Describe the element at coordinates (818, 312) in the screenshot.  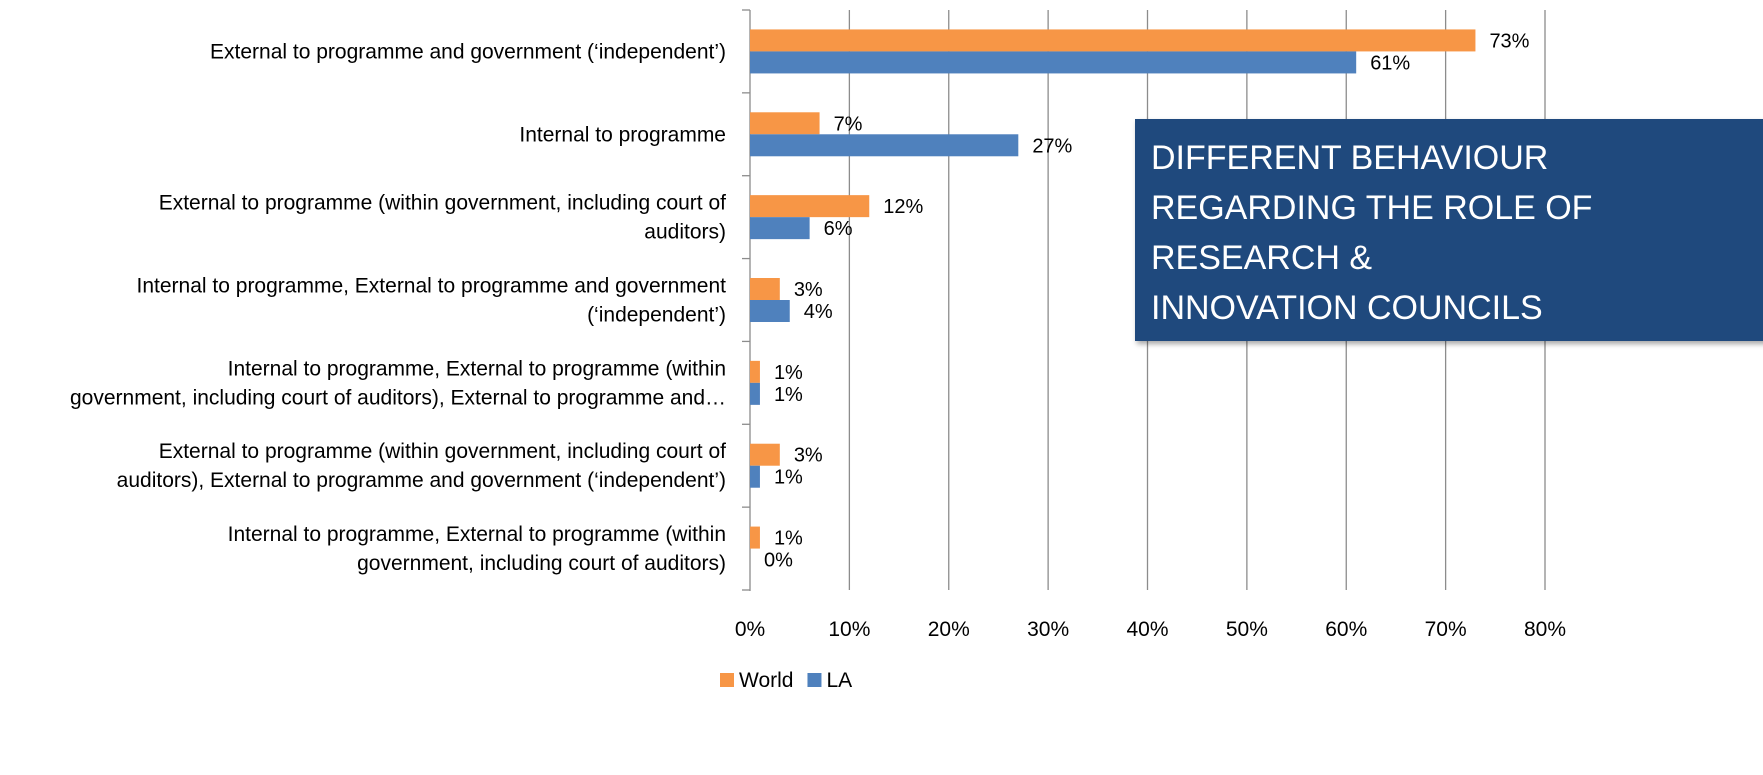
I see `data-label-la: 4%` at that location.